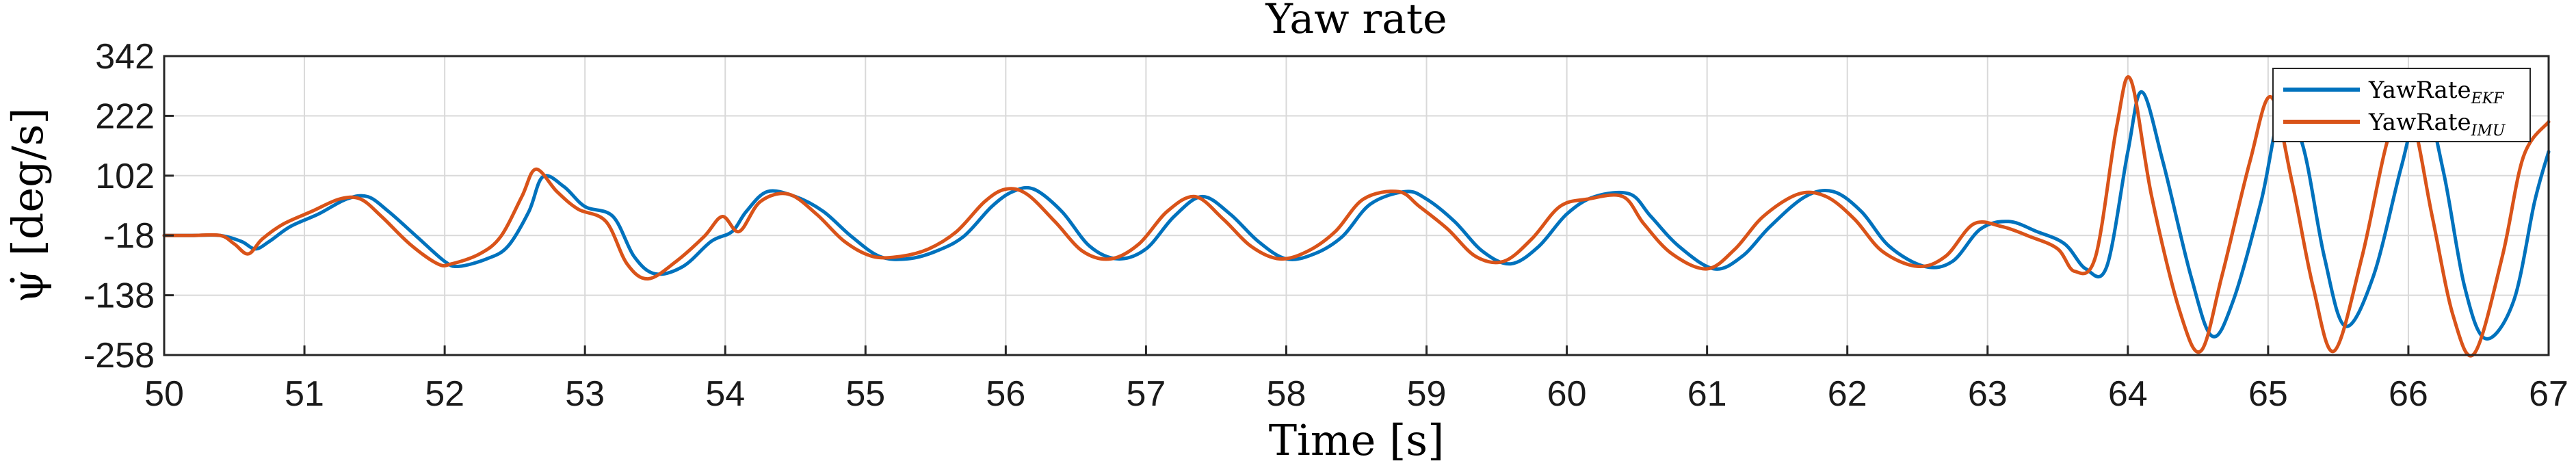 This screenshot has width=2576, height=472. What do you see at coordinates (125, 116) in the screenshot?
I see `y-tick-label: 222` at bounding box center [125, 116].